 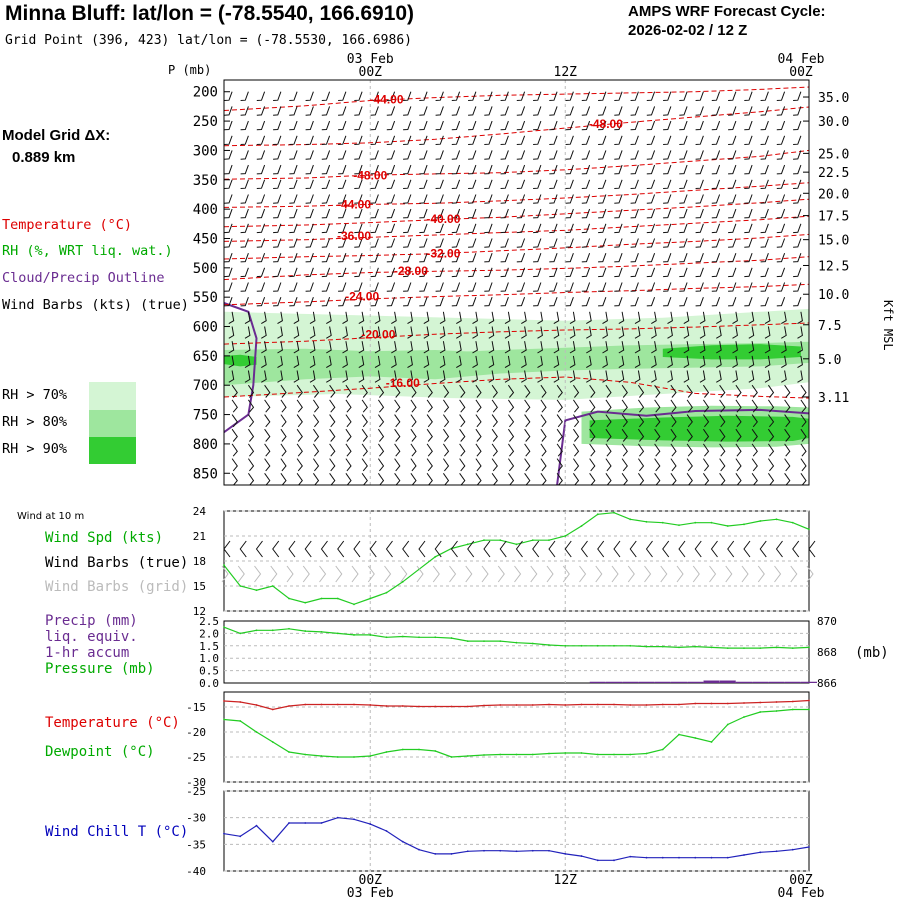 I want to click on rh80-label: RH > 80%, so click(x=35, y=422).